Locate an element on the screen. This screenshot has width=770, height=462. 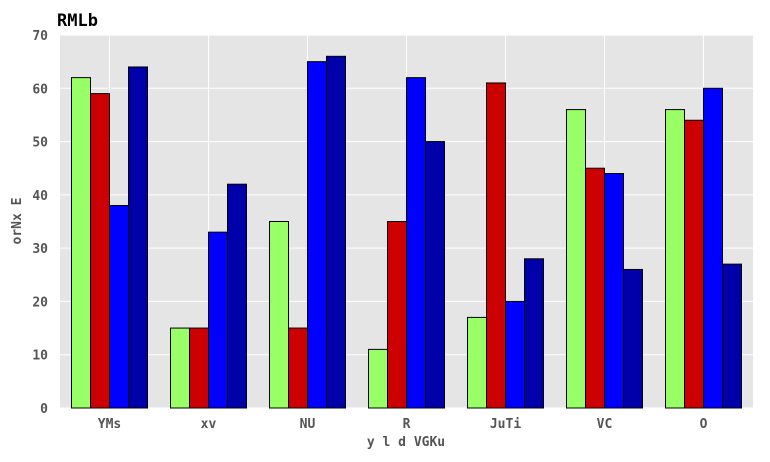
x-tick-label: NU is located at coordinates (308, 424).